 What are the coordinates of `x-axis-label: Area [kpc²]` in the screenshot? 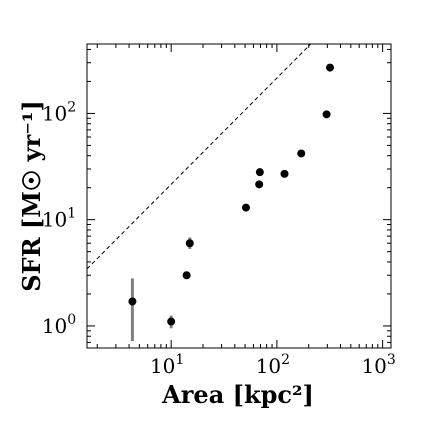 It's located at (237, 394).